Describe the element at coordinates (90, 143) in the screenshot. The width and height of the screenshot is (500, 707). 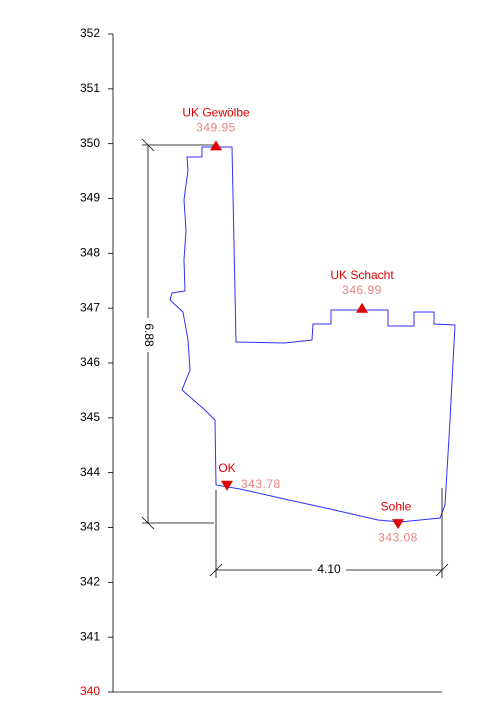
I see `tick-label: 350` at that location.